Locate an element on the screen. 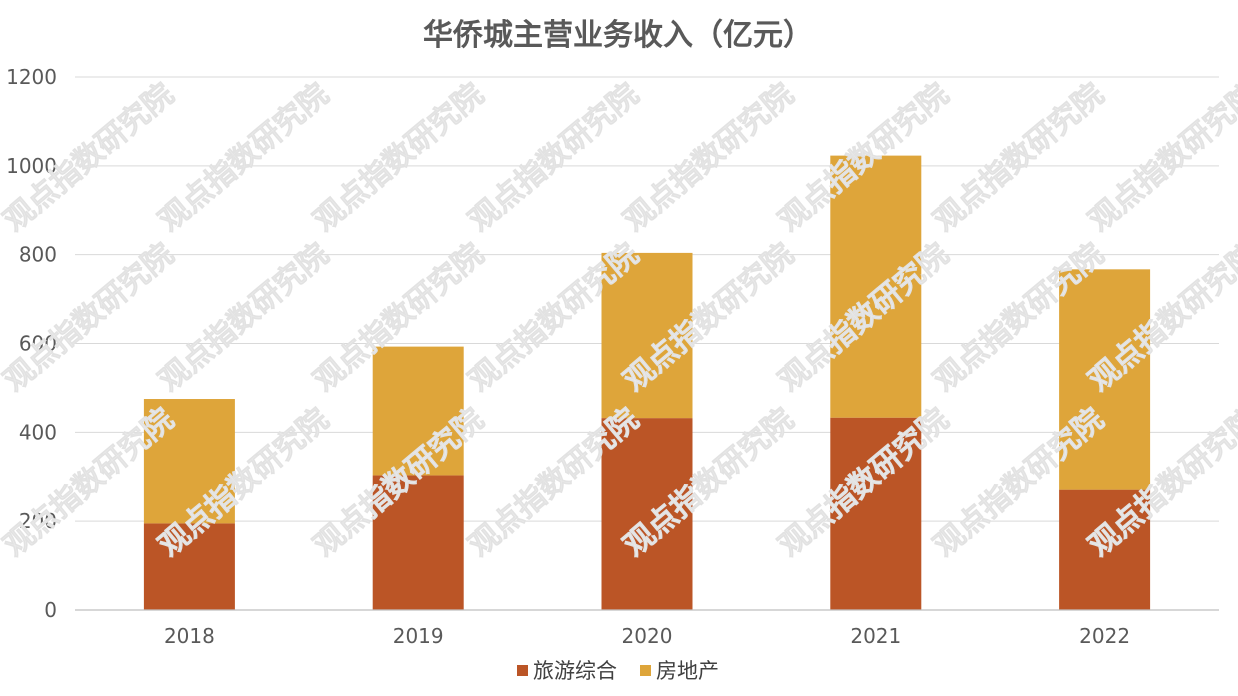  y-tick-label: 1200 is located at coordinates (31, 77).